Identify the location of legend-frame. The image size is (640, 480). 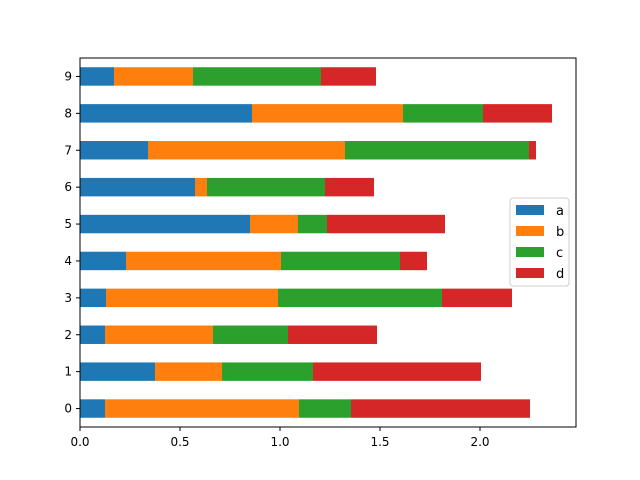
(539, 242).